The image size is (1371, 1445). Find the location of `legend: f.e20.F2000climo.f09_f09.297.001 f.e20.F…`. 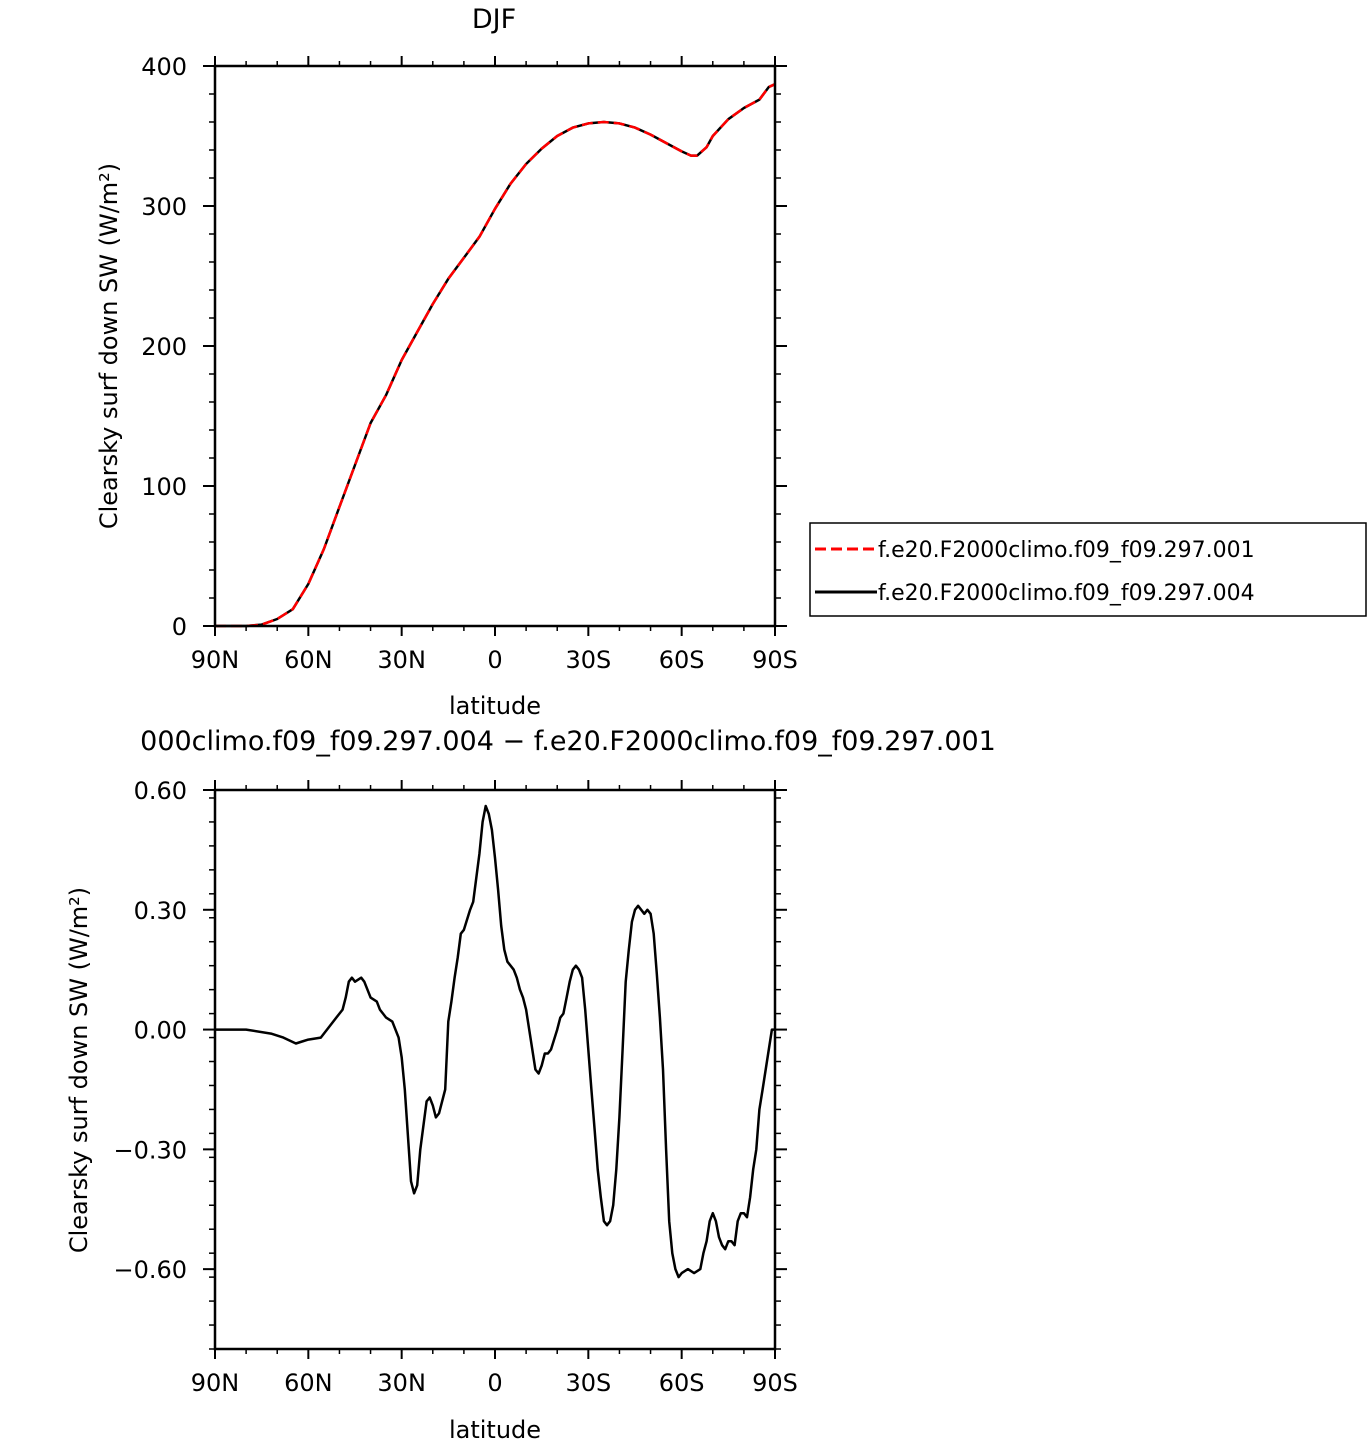

legend: f.e20.F2000climo.f09_f09.297.001 f.e20.F… is located at coordinates (1088, 569).